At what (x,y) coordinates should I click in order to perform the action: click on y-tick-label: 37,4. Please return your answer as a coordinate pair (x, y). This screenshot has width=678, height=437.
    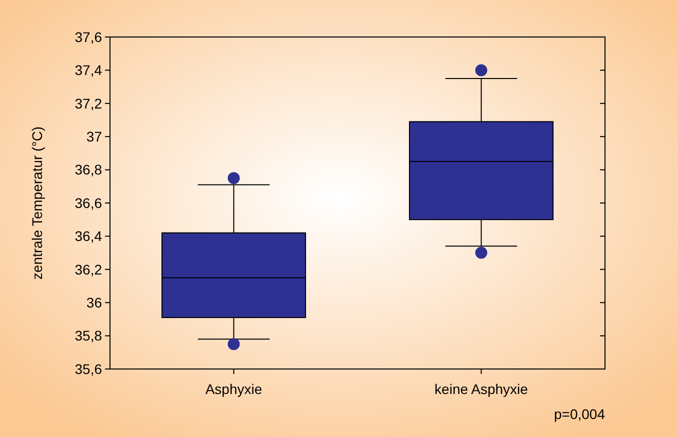
    Looking at the image, I should click on (88, 70).